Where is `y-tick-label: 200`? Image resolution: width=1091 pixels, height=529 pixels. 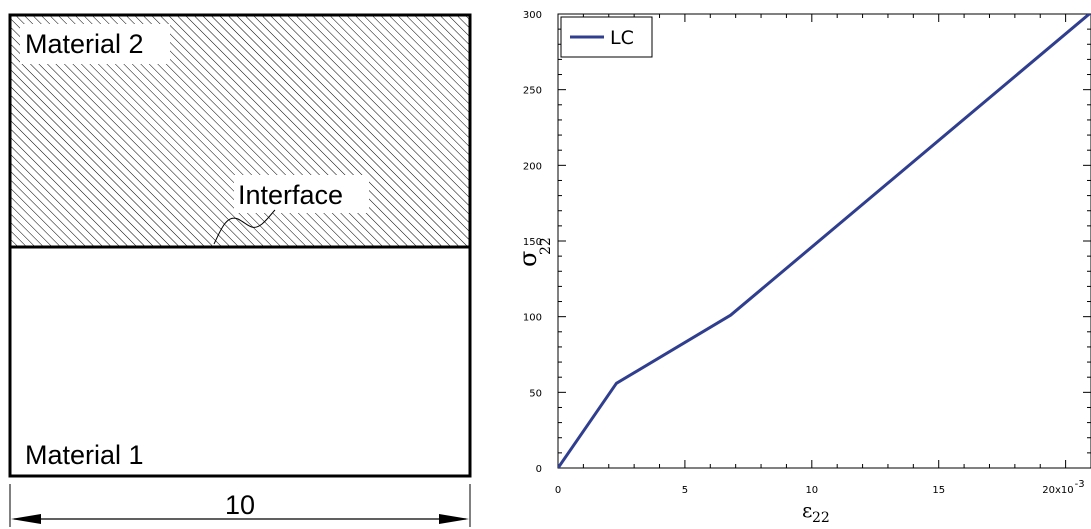
y-tick-label: 200 is located at coordinates (532, 166).